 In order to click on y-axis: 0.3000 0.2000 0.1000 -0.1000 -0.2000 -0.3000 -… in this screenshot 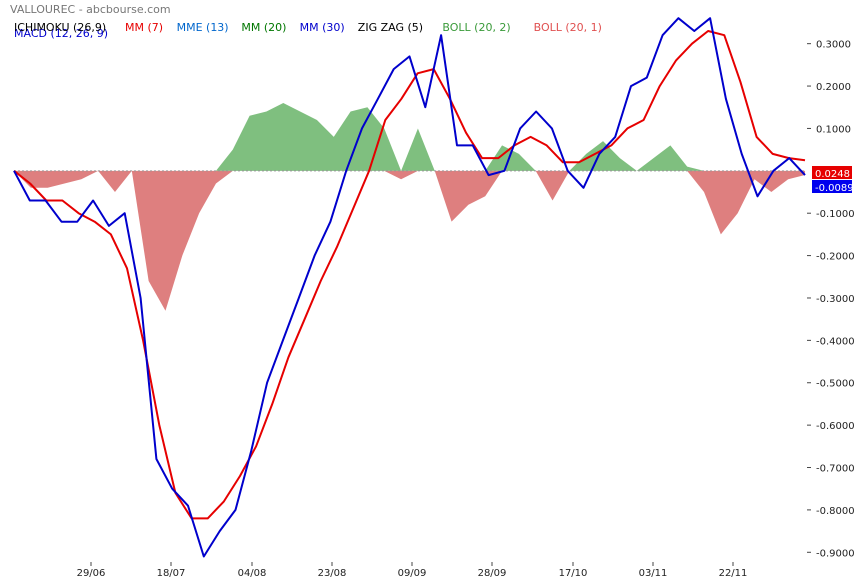, I will do `click(831, 299)`.